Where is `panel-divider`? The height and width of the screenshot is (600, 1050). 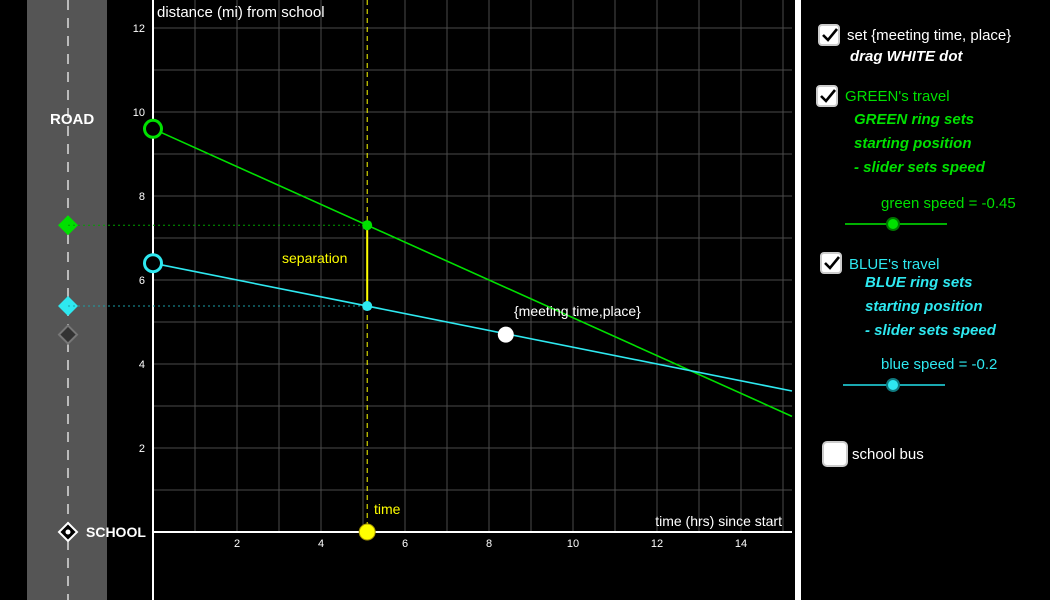 panel-divider is located at coordinates (798, 300).